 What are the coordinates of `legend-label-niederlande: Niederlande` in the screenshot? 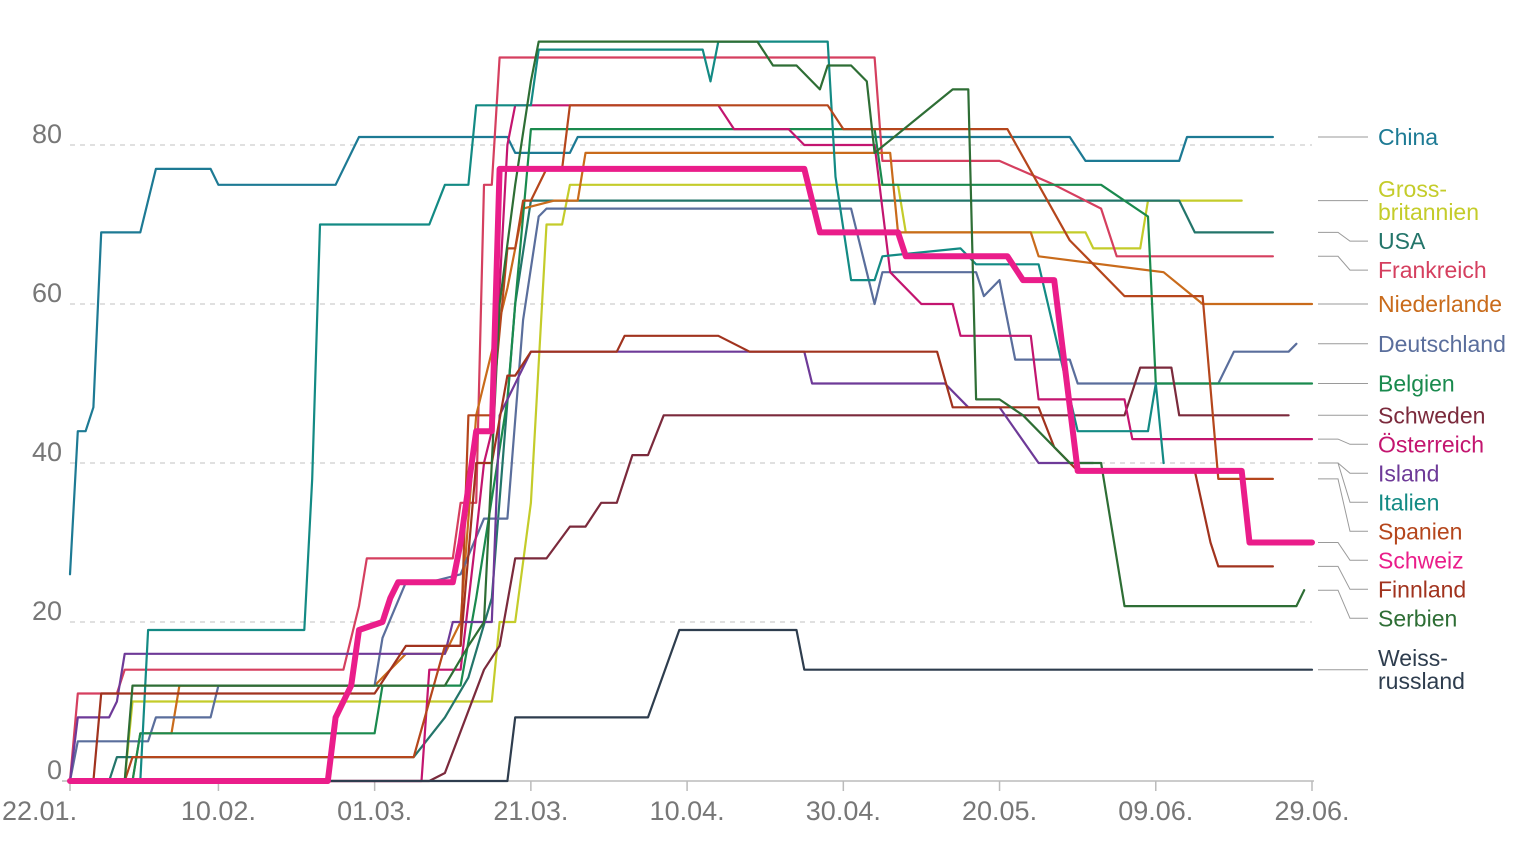 It's located at (1440, 304).